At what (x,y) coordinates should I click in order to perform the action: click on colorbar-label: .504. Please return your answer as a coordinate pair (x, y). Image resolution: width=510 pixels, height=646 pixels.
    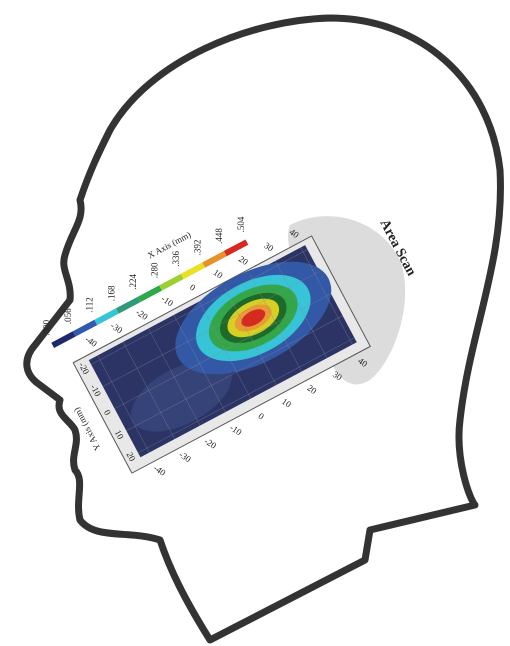
    Looking at the image, I should click on (241, 224).